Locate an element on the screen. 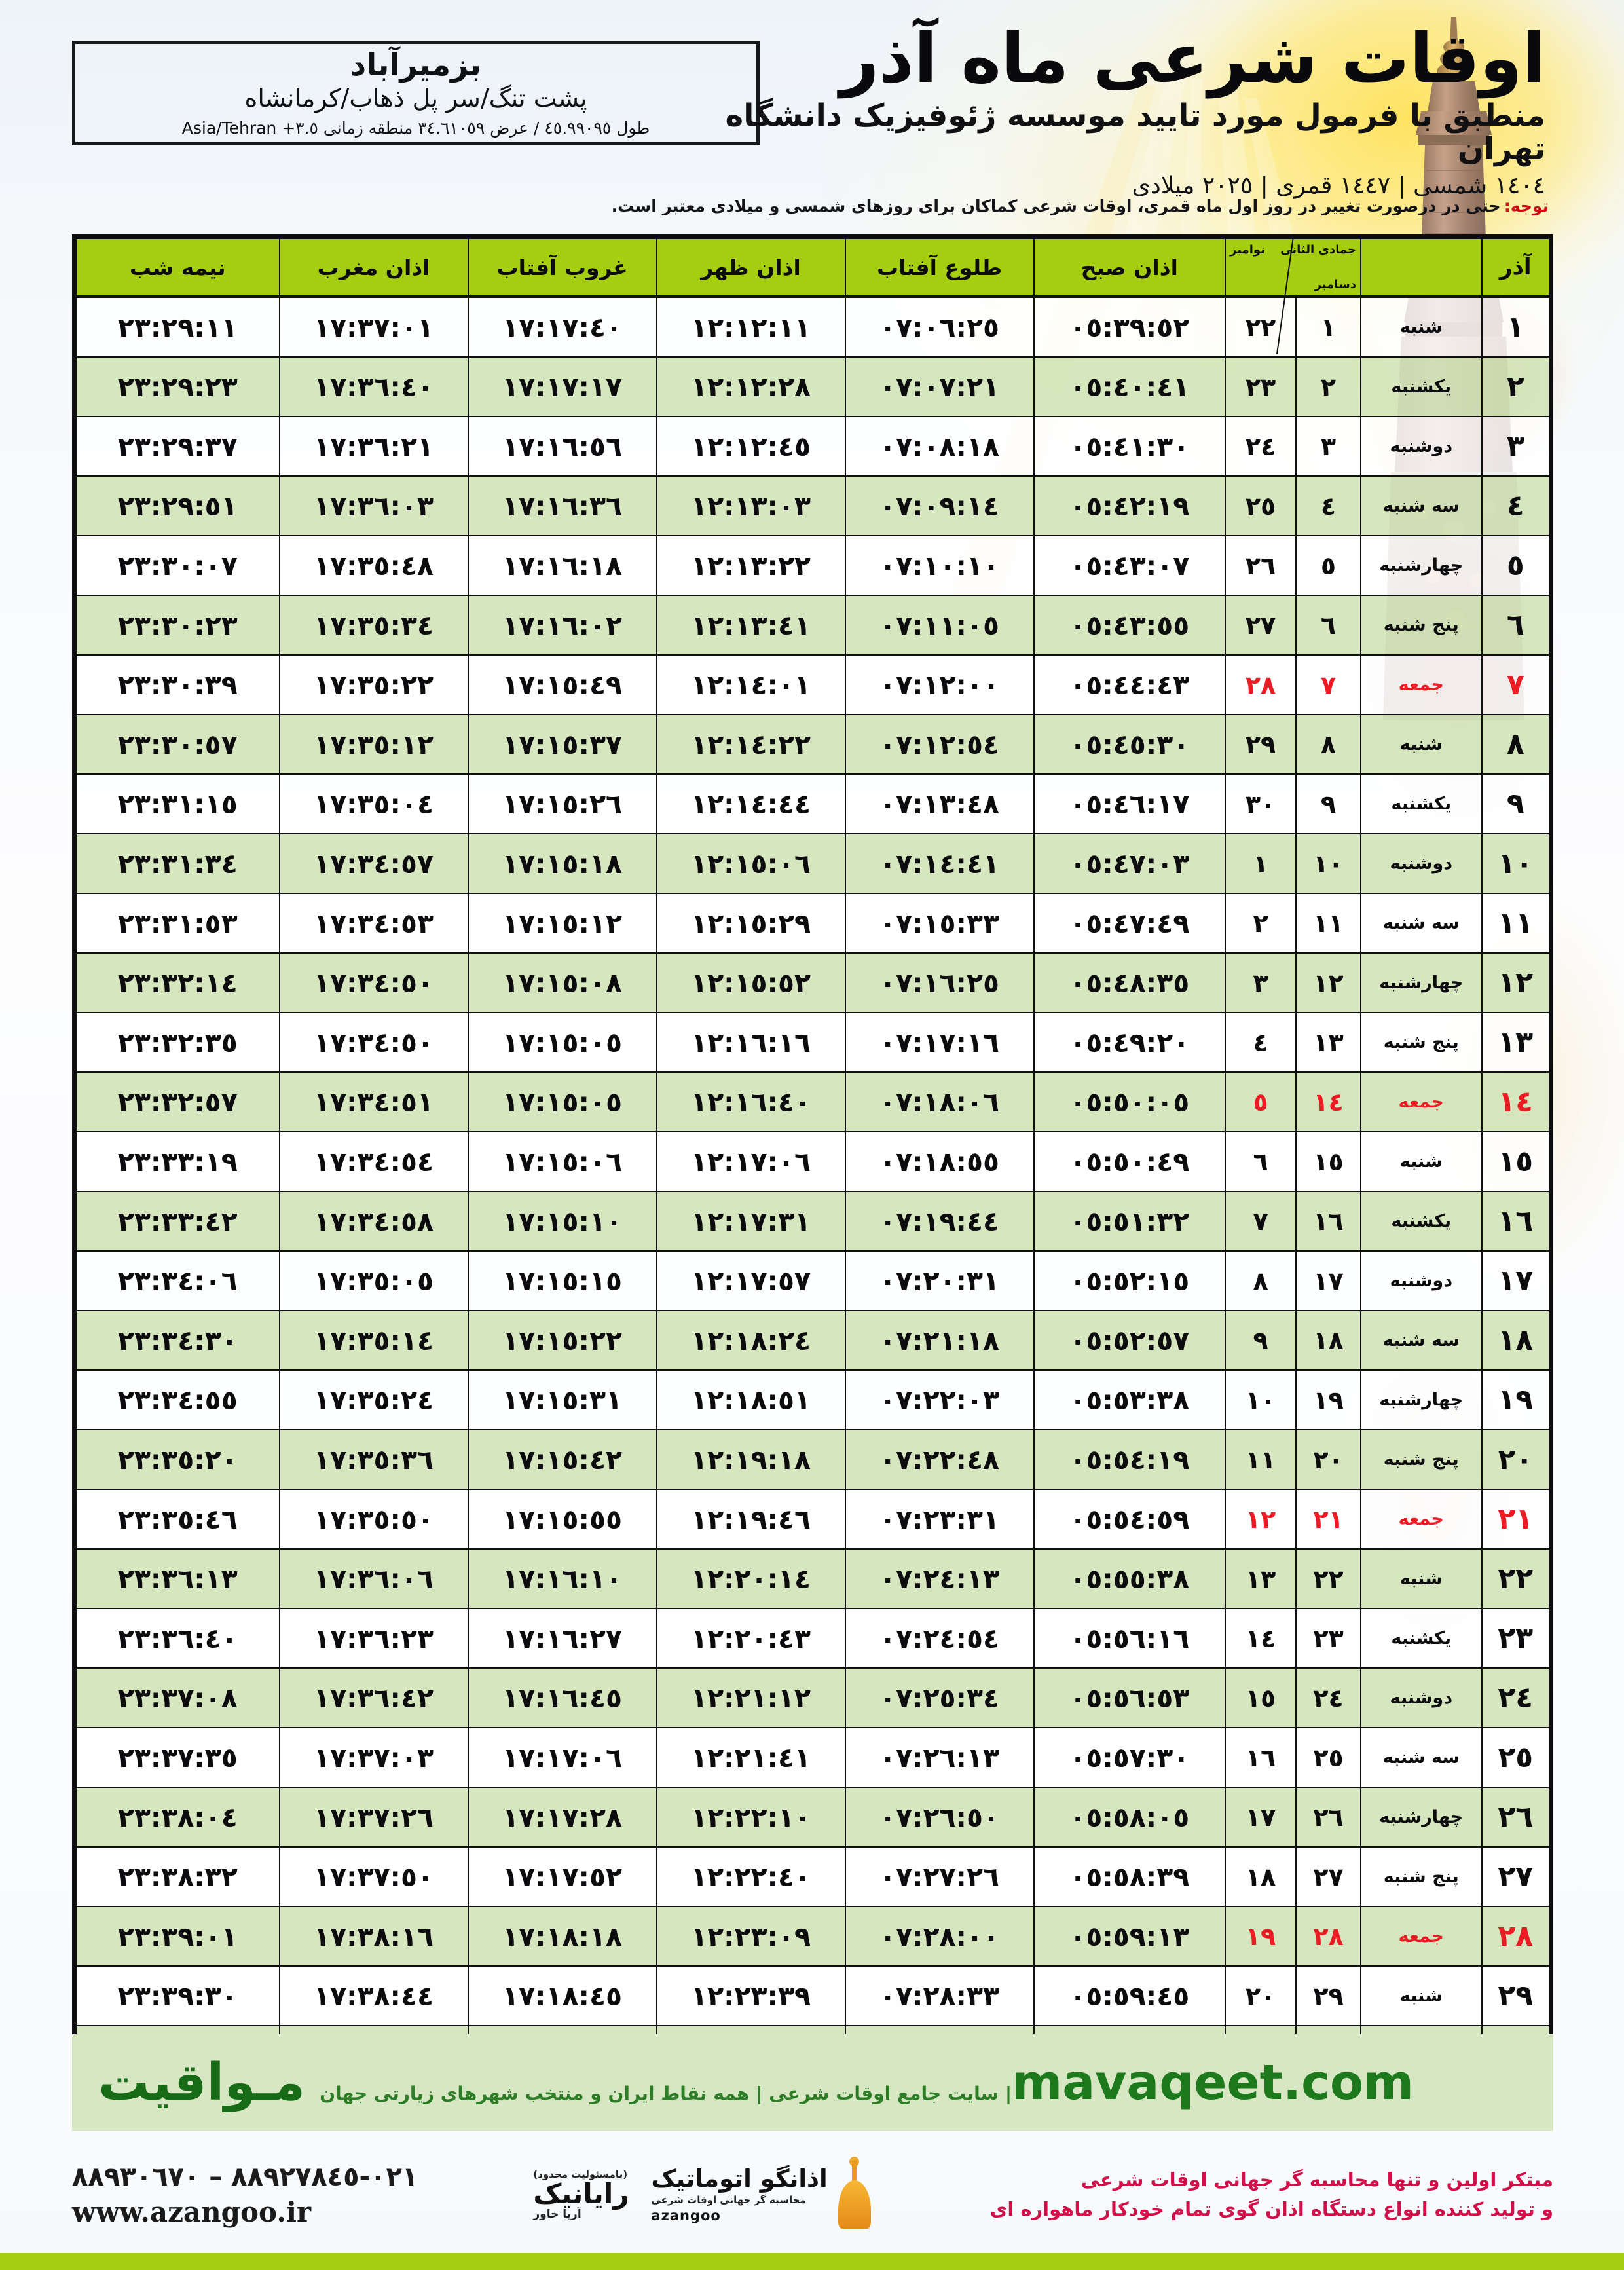  cell-dhuhr: ١٢:١٦:١٦ is located at coordinates (750, 1042).